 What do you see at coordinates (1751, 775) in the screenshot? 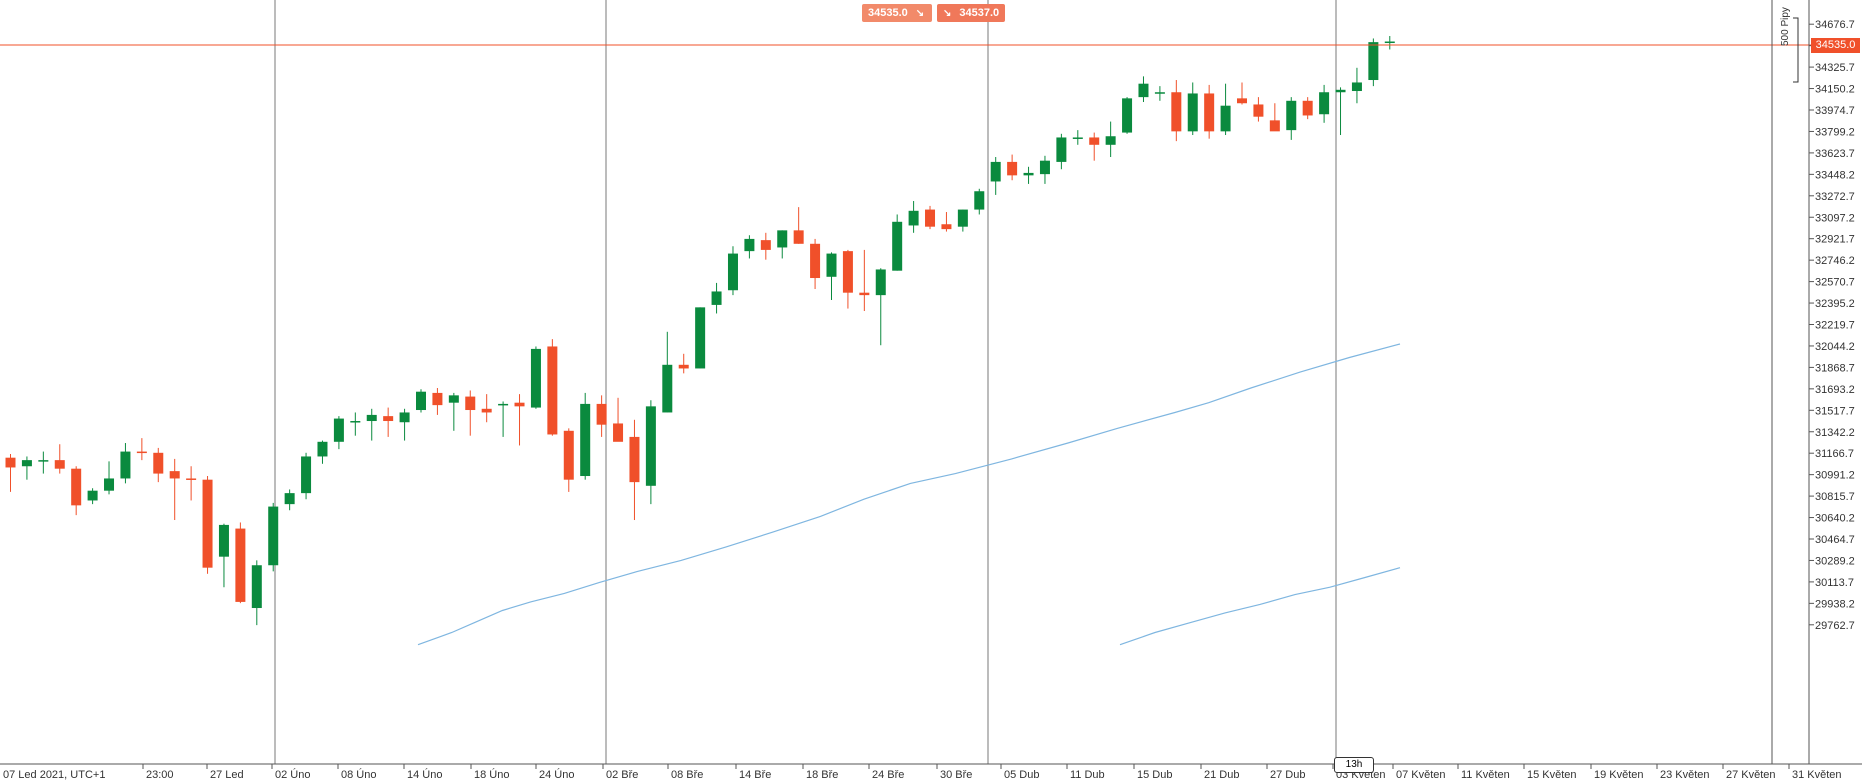
I see `x-tick-label: 27 Květen` at bounding box center [1751, 775].